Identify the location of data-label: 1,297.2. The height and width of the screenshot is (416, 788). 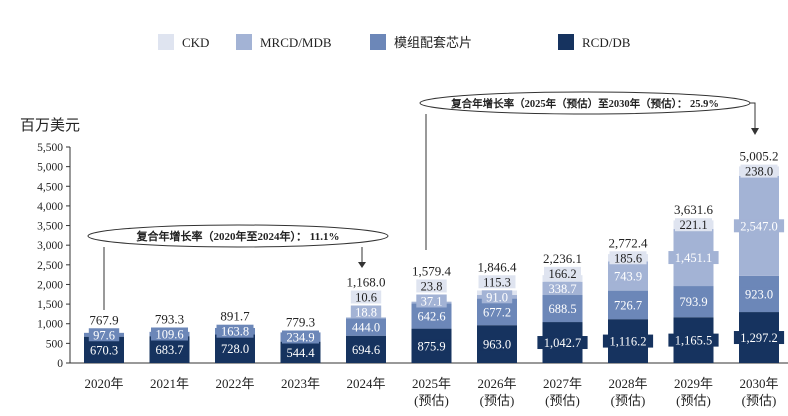
(759, 338).